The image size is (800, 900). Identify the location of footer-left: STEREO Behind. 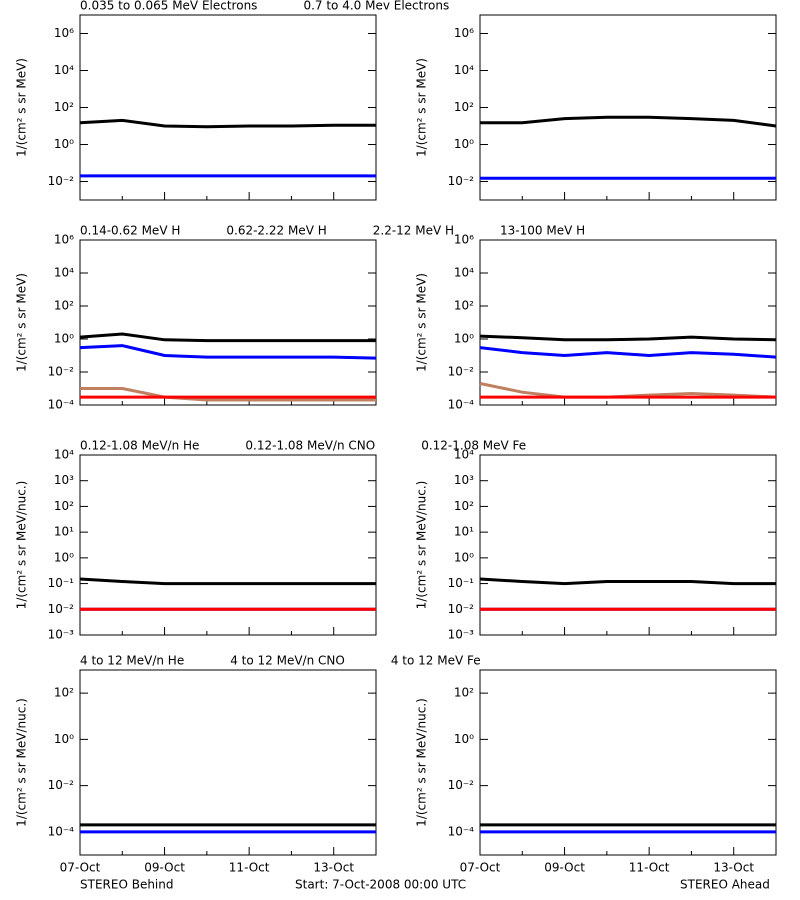
(127, 885).